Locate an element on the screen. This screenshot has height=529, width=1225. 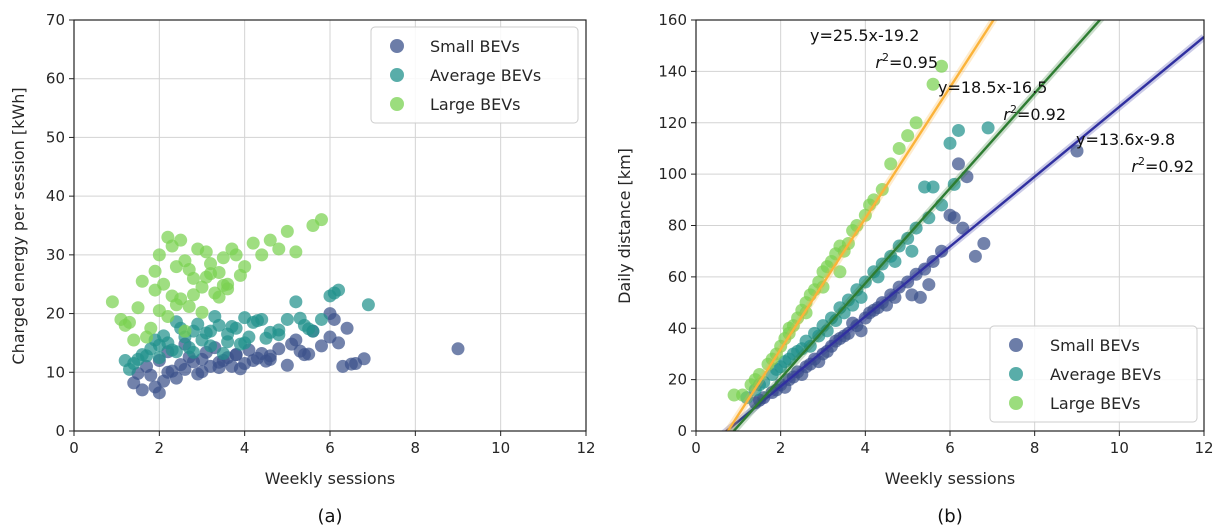
fit-annotation-large: y=25.5x-19.2 r2=0.95 is located at coordinates (874, 49).